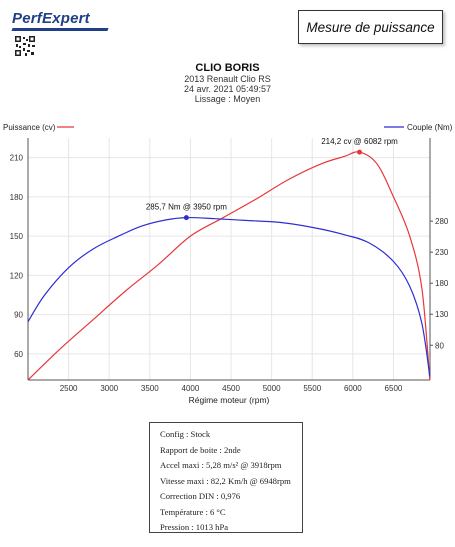 Image resolution: width=455 pixels, height=547 pixels. Describe the element at coordinates (227, 68) in the screenshot. I see `vehicle-name: CLIO BORIS` at that location.